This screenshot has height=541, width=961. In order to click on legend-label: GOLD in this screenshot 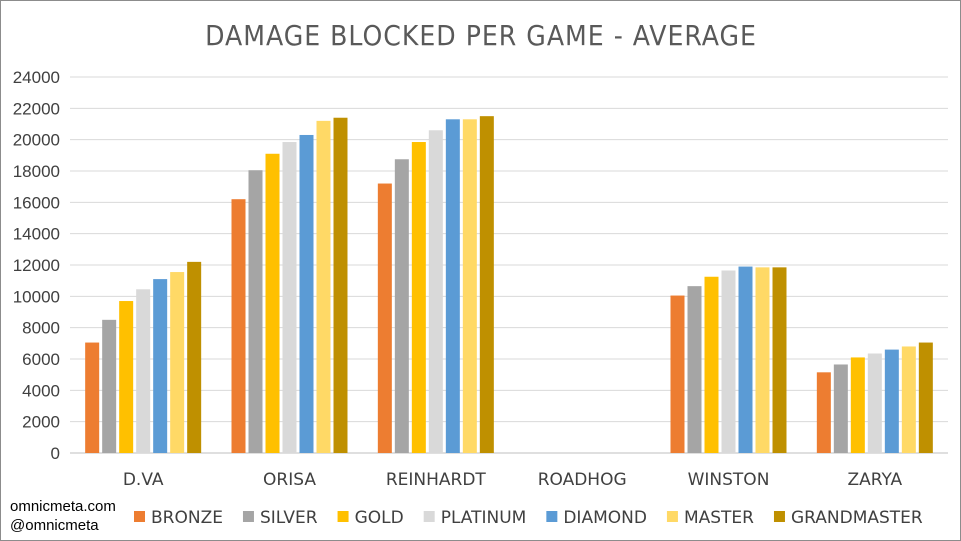, I will do `click(379, 518)`.